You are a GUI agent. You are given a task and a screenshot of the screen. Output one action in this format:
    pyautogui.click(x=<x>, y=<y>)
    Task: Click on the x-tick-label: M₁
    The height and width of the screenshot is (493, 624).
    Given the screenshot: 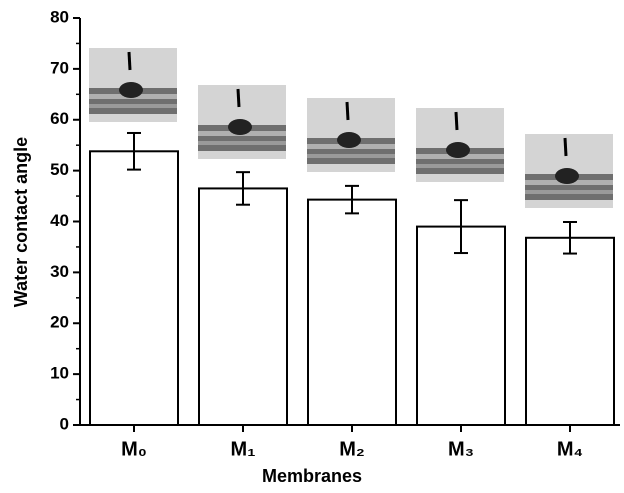 What is the action you would take?
    pyautogui.click(x=243, y=449)
    